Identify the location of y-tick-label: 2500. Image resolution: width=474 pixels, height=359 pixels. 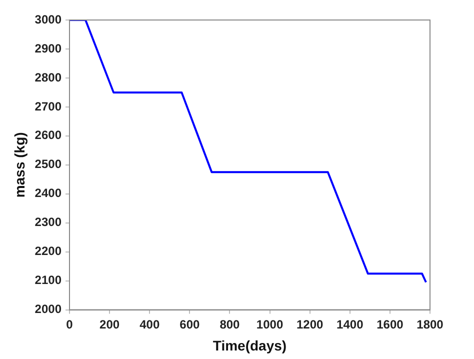
(48, 164).